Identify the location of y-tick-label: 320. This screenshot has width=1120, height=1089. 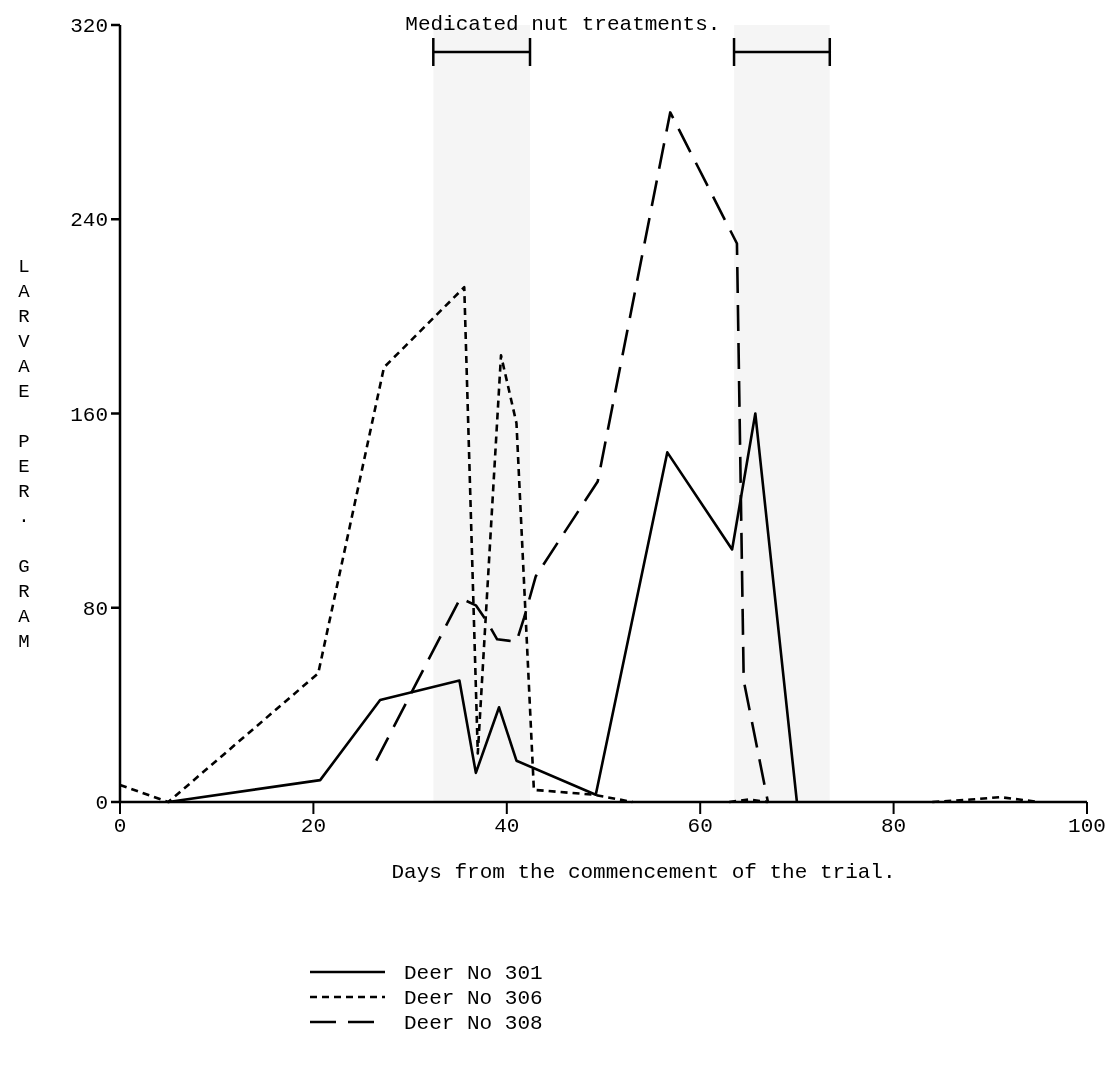
(89, 26).